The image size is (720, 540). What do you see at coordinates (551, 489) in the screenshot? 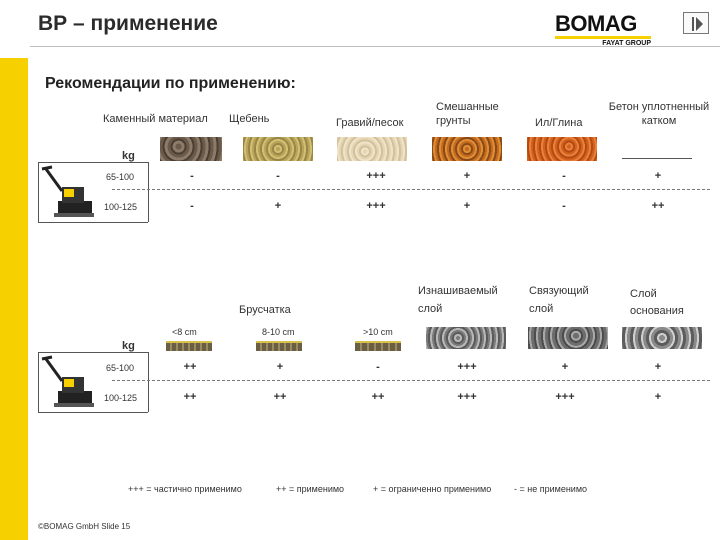
I see `legend-not-applicable: - = не применимо` at bounding box center [551, 489].